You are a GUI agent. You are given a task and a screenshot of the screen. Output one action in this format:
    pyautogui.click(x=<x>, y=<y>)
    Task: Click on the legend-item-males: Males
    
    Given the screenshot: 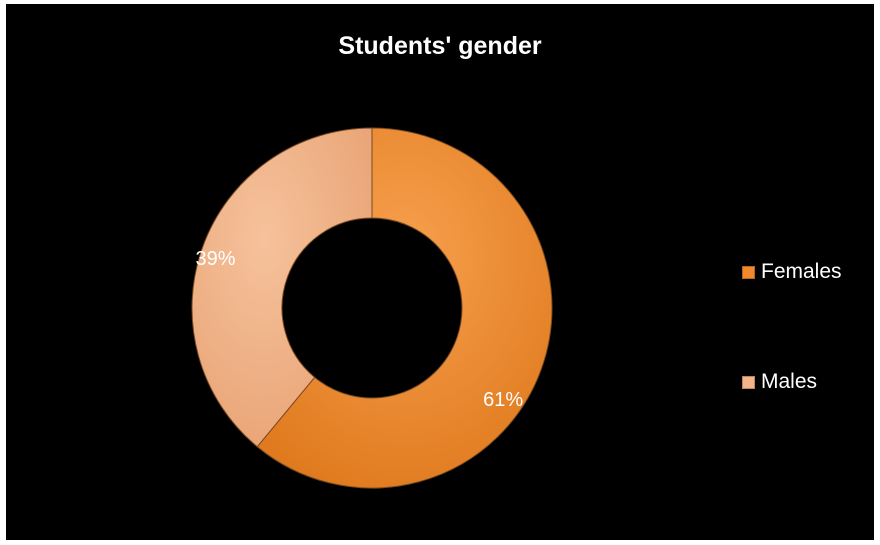 What is the action you would take?
    pyautogui.click(x=779, y=382)
    